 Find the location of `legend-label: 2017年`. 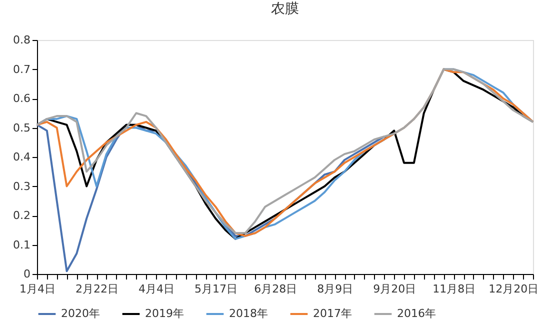

legend-label: 2017年 is located at coordinates (332, 313).